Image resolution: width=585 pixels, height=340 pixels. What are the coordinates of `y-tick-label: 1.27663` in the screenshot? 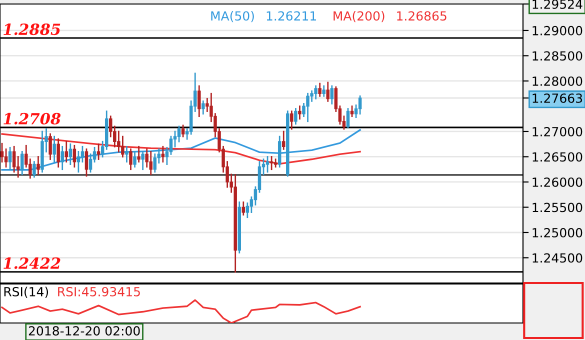 It's located at (557, 98).